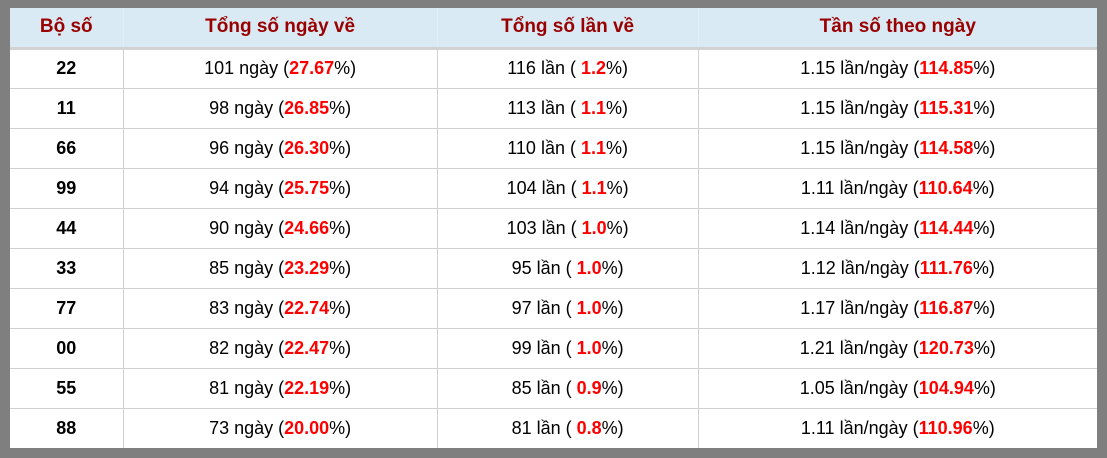 The image size is (1107, 458). What do you see at coordinates (897, 427) in the screenshot?
I see `cell-tan-so-theo-ngay: 1.11 lần/ngày (110.96%)` at bounding box center [897, 427].